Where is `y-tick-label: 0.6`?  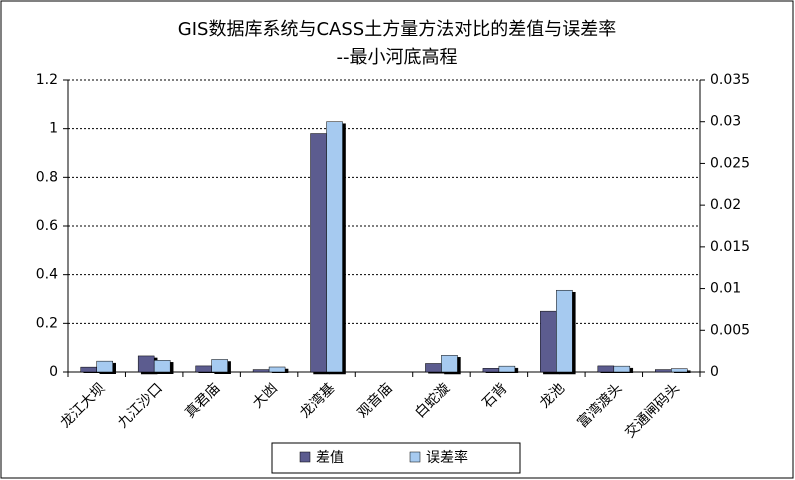
y-tick-label: 0.6 is located at coordinates (47, 226).